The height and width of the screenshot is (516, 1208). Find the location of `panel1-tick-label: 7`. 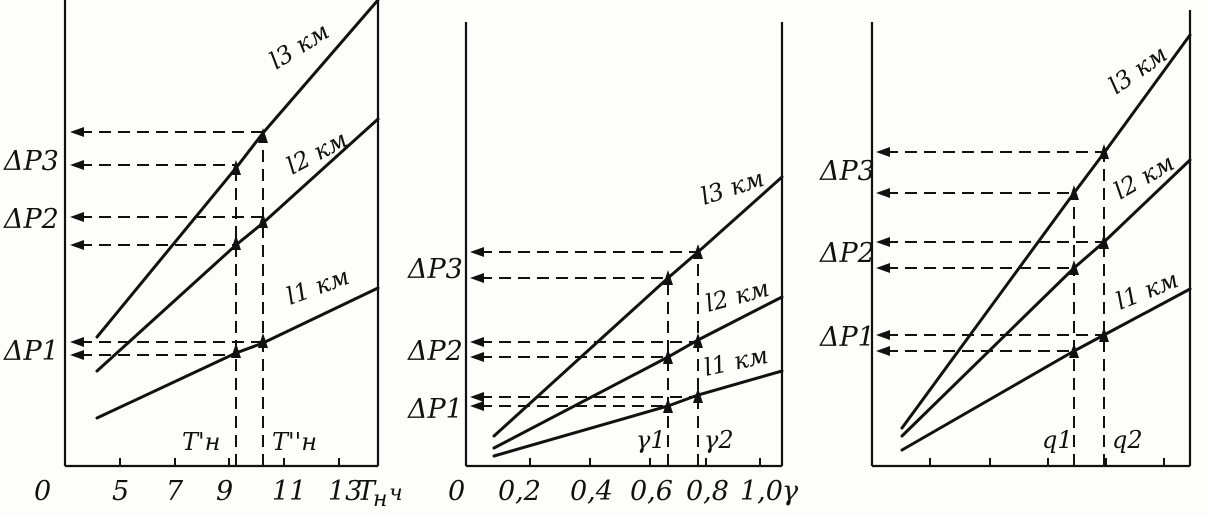

panel1-tick-label: 7 is located at coordinates (175, 491).